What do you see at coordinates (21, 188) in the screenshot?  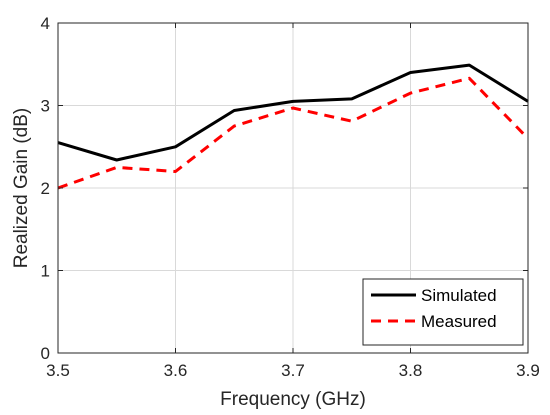 I see `y-axis-label: Realized Gain (dB)` at bounding box center [21, 188].